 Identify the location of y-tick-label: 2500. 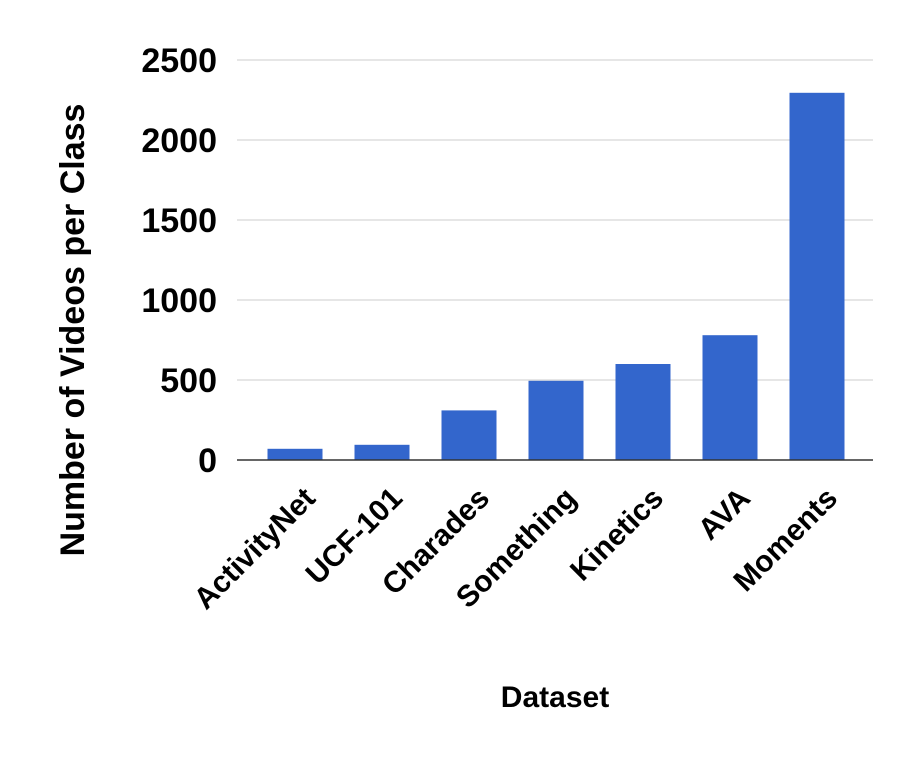
(179, 61).